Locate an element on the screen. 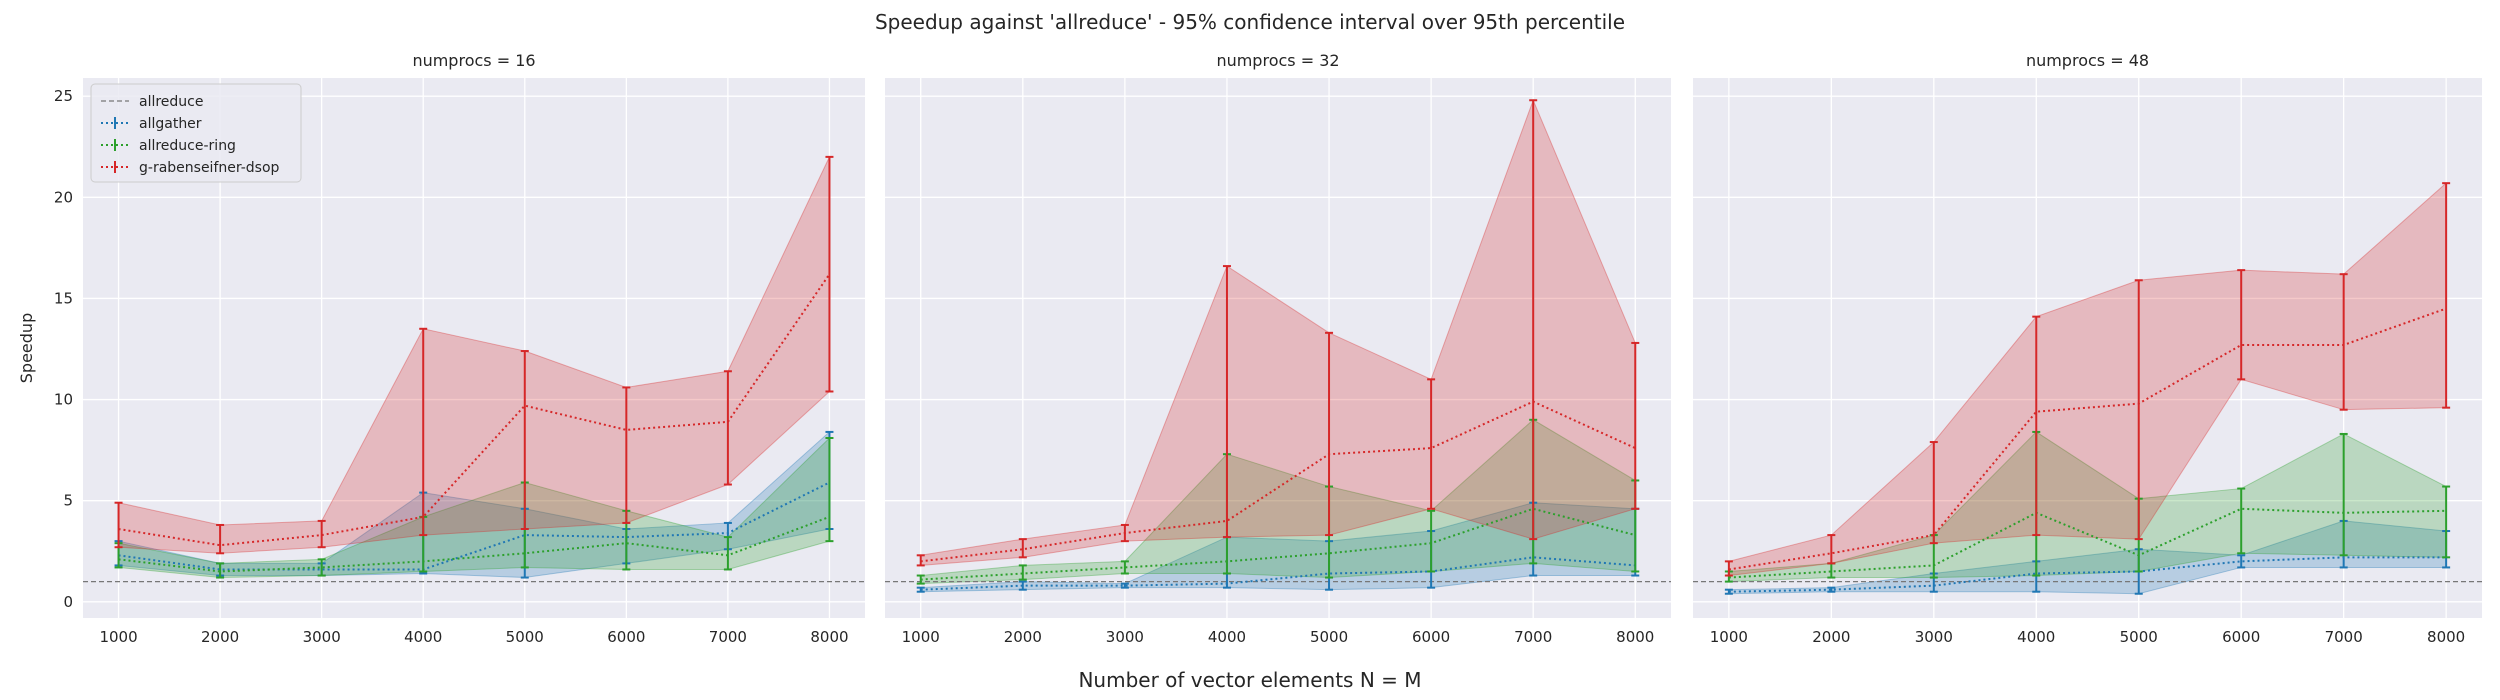 The width and height of the screenshot is (2500, 700). panel-title: numprocs = 32 is located at coordinates (1277, 60).